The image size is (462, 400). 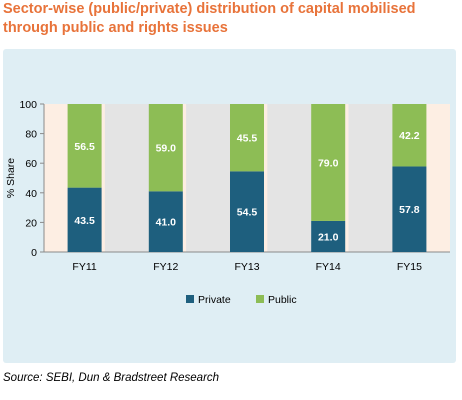 What do you see at coordinates (260, 299) in the screenshot?
I see `legend-swatch-public` at bounding box center [260, 299].